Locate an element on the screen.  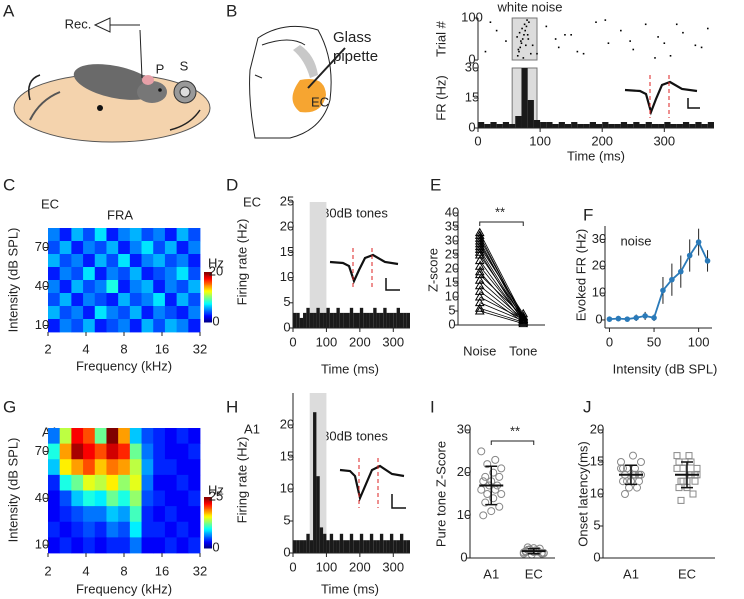
x-tick-label: 100 is located at coordinates (327, 341).